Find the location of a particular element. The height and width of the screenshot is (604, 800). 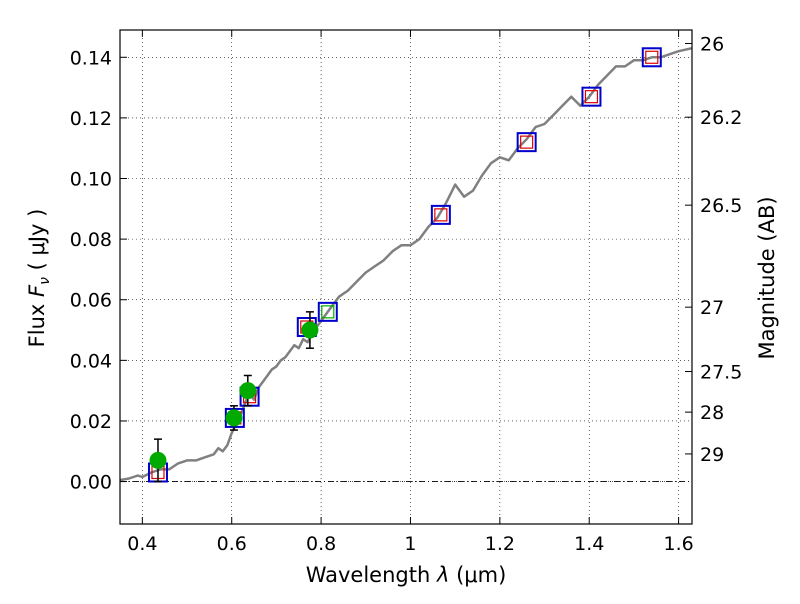

y2-tick-label: 26.2 is located at coordinates (721, 118).